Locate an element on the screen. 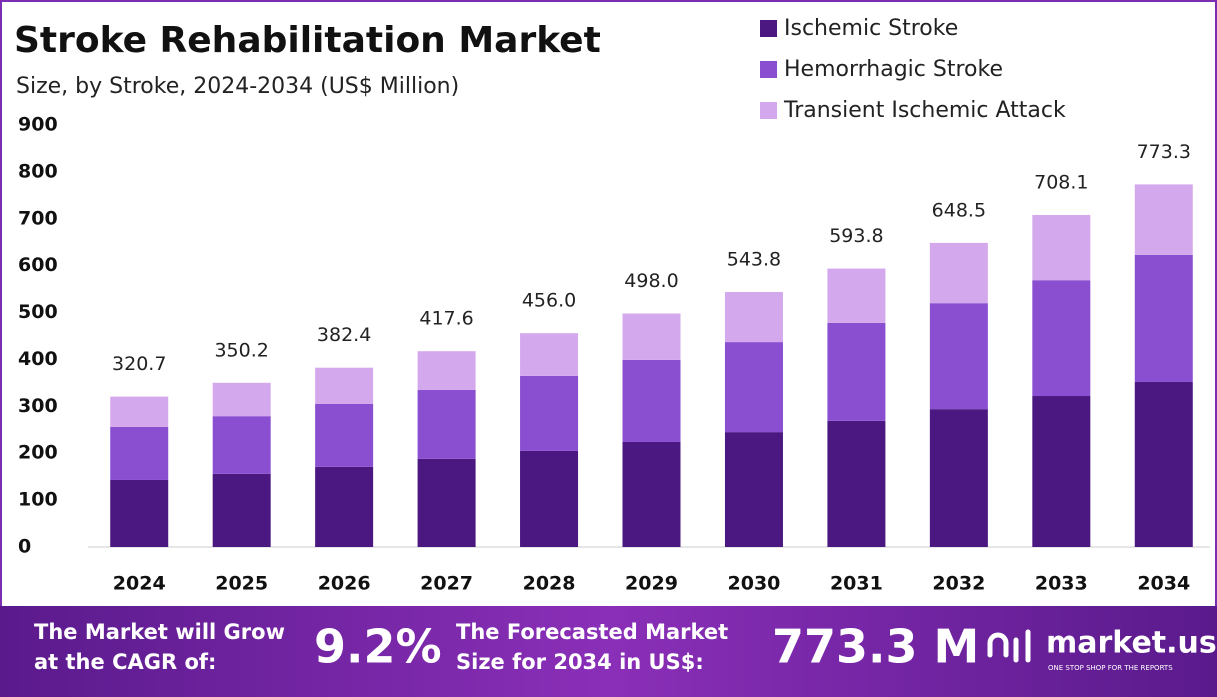  chart-subtitle: Size, by Stroke, 2024-2034 (US$ Million) is located at coordinates (237, 86).